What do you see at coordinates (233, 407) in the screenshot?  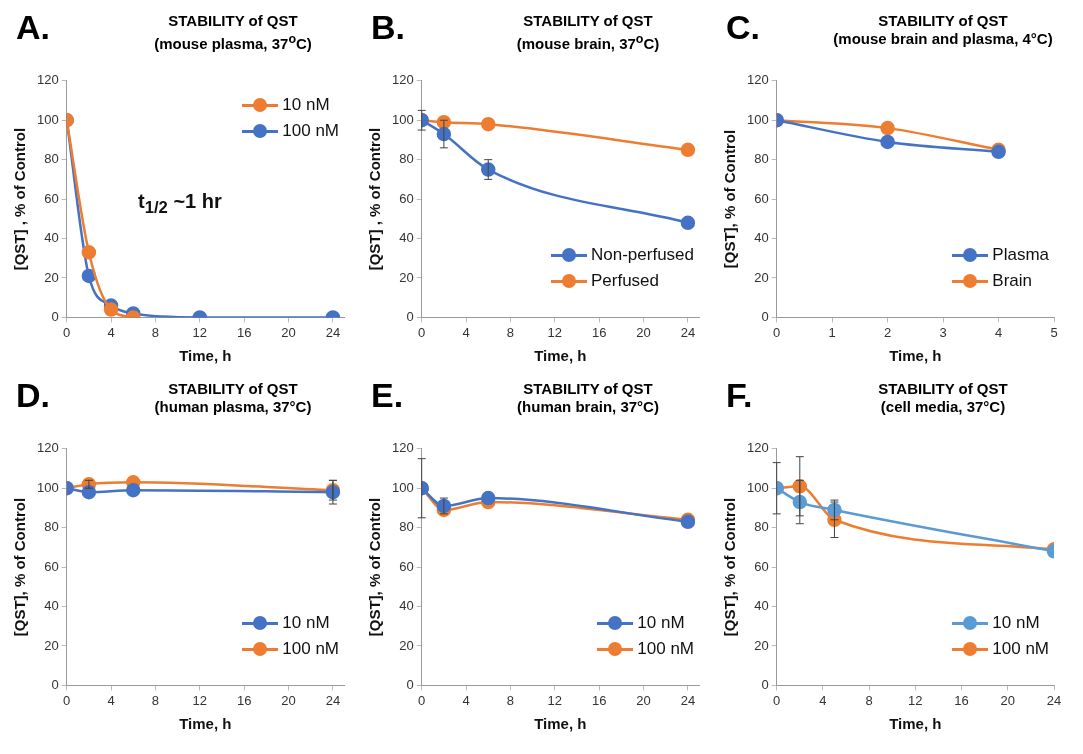 I see `chart-subtitle: (human plasma, 37°C)` at bounding box center [233, 407].